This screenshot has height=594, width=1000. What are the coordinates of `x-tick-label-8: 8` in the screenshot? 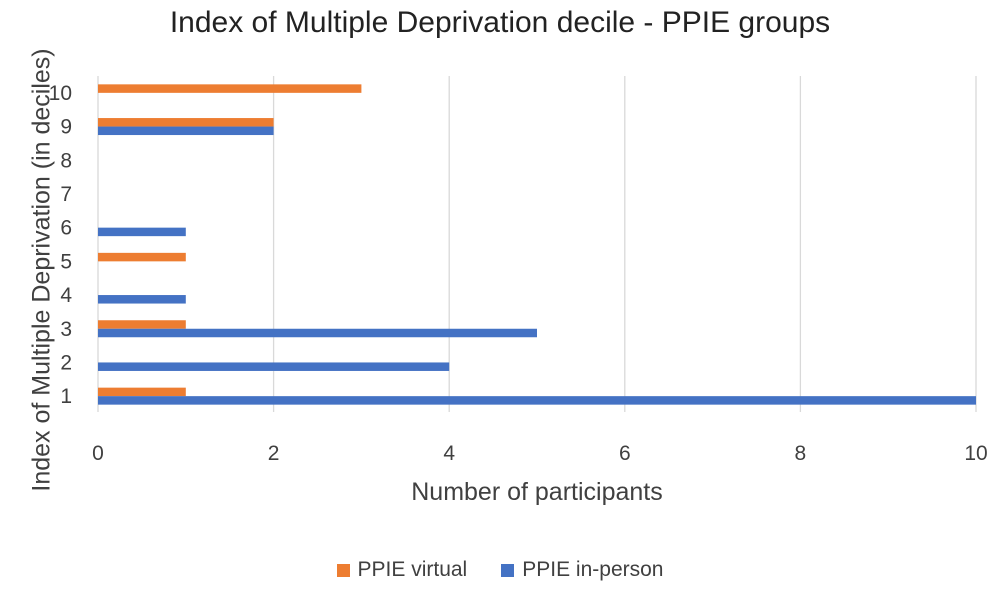 It's located at (801, 453).